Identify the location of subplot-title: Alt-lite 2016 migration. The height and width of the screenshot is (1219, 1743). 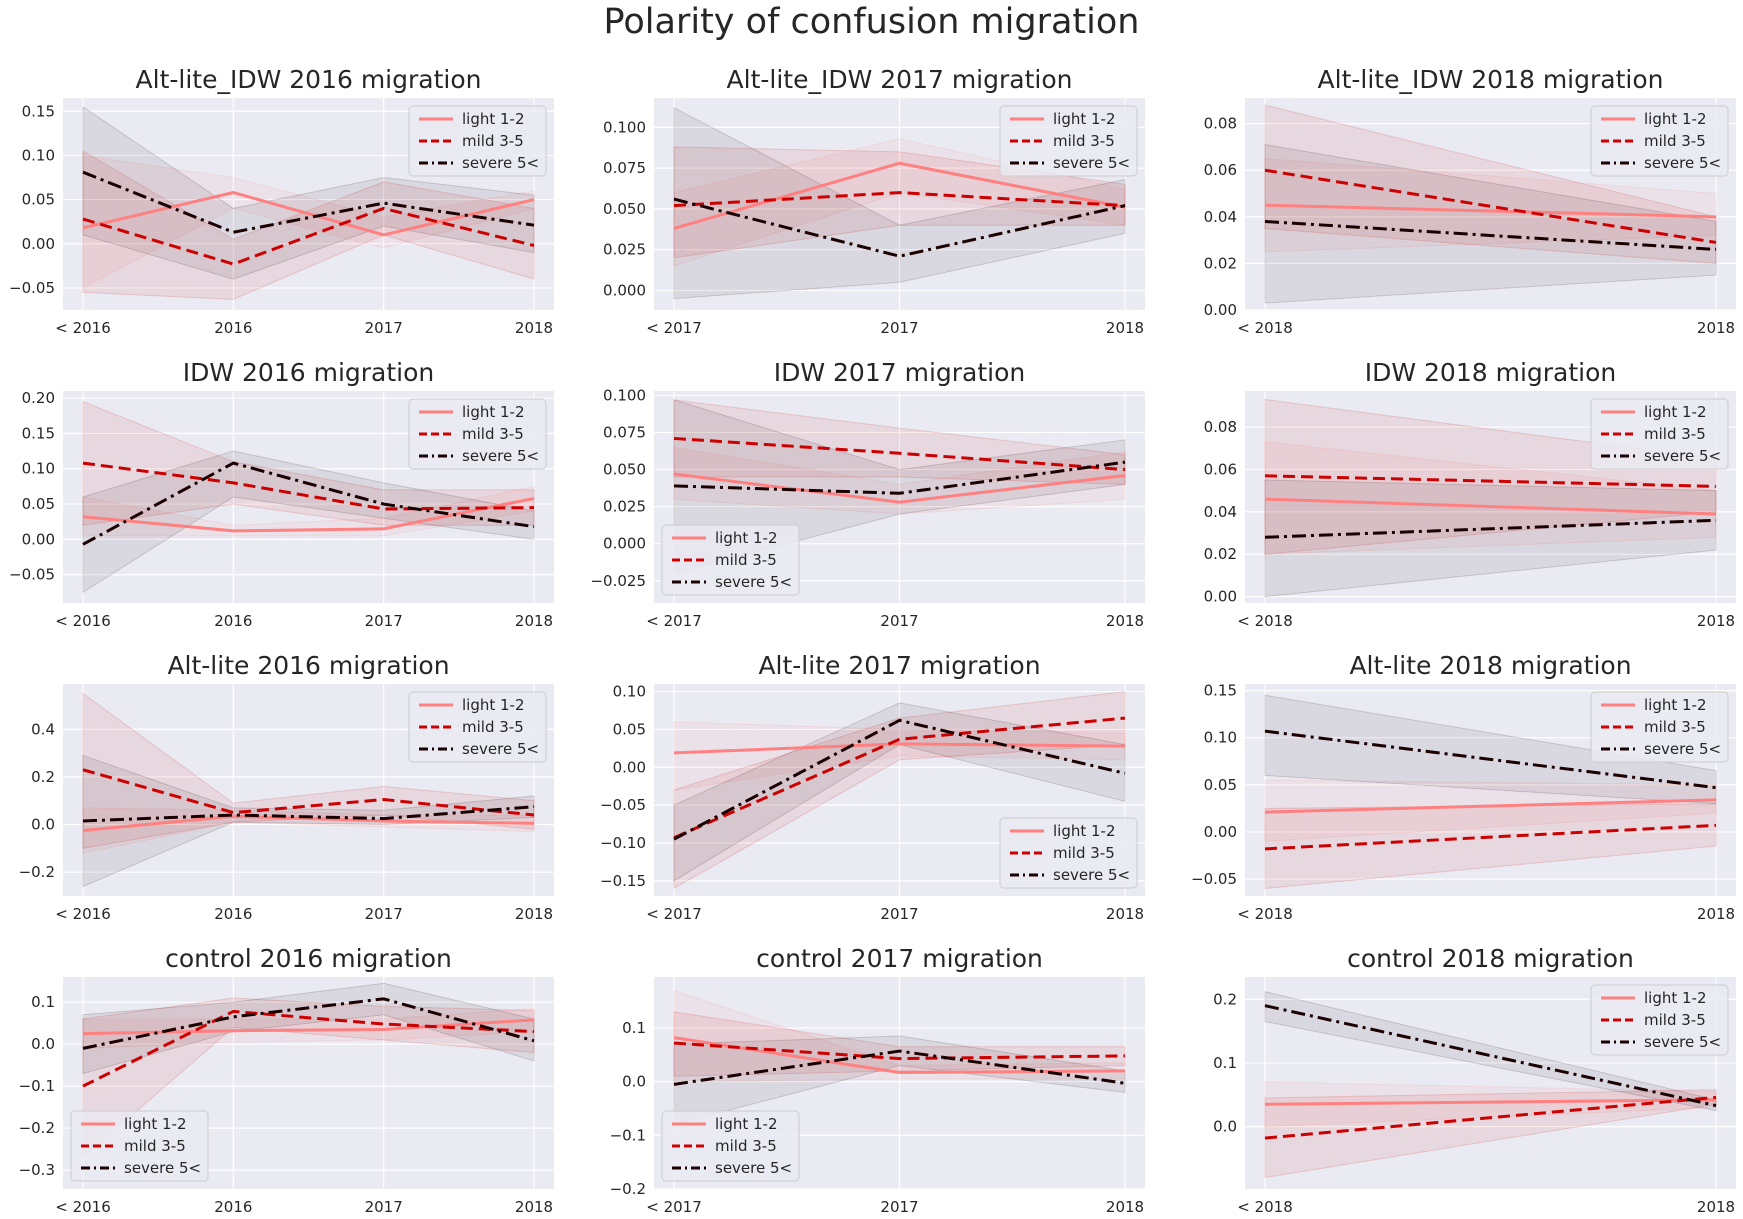
(308, 665).